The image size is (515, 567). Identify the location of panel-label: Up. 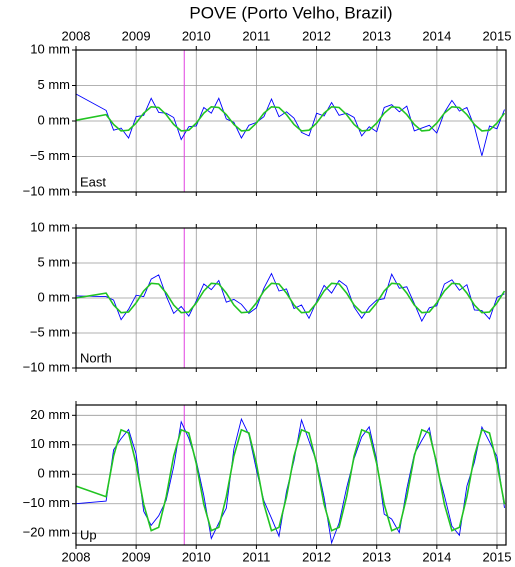
(88, 534).